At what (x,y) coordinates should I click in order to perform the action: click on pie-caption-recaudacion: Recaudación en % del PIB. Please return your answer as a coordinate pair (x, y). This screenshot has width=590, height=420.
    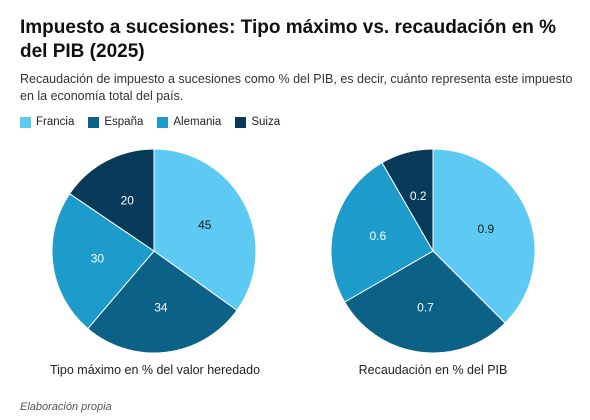
    Looking at the image, I should click on (433, 370).